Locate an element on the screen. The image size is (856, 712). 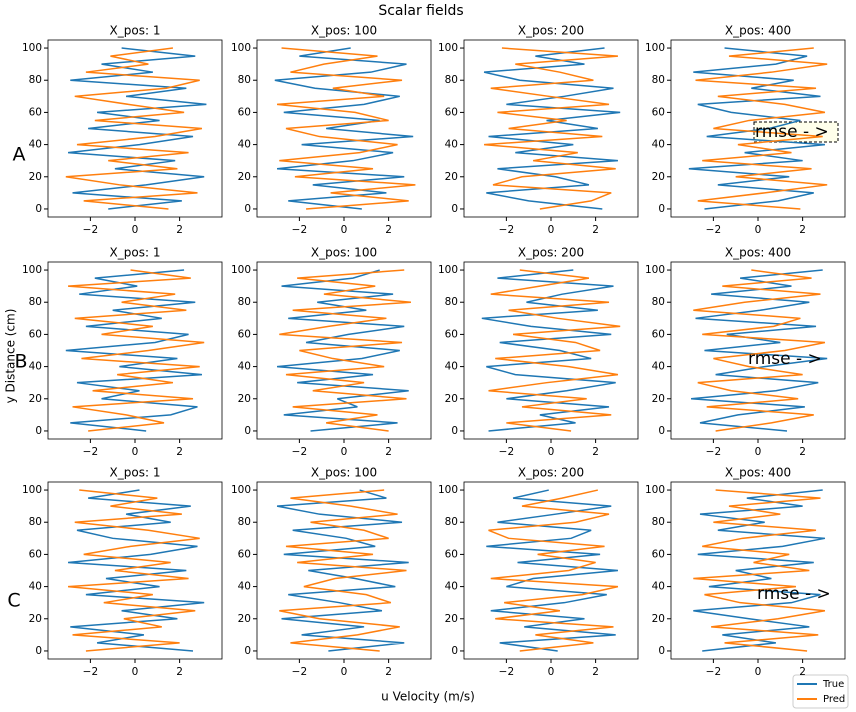
legend-label: Pred is located at coordinates (834, 699).